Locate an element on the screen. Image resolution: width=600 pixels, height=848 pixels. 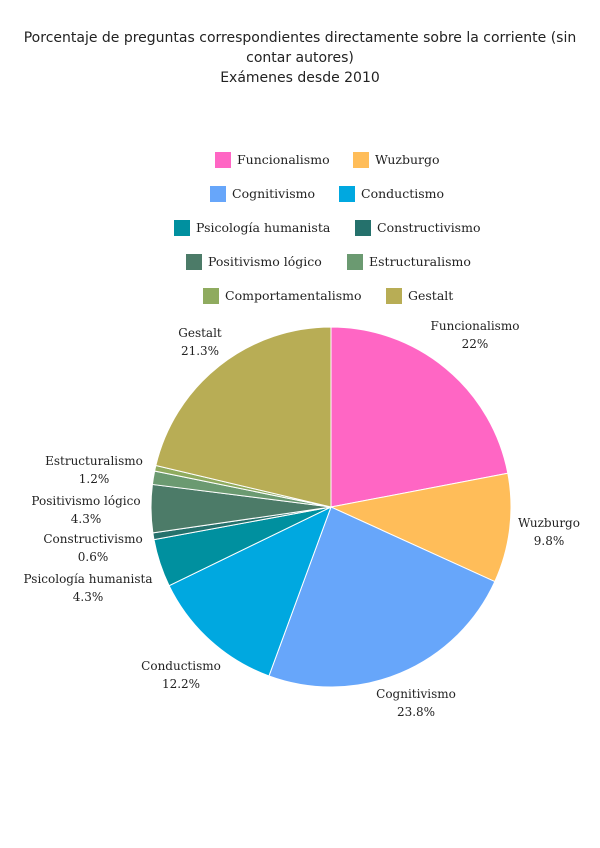
legend-swatch-comportamentalismo is located at coordinates (211, 296).